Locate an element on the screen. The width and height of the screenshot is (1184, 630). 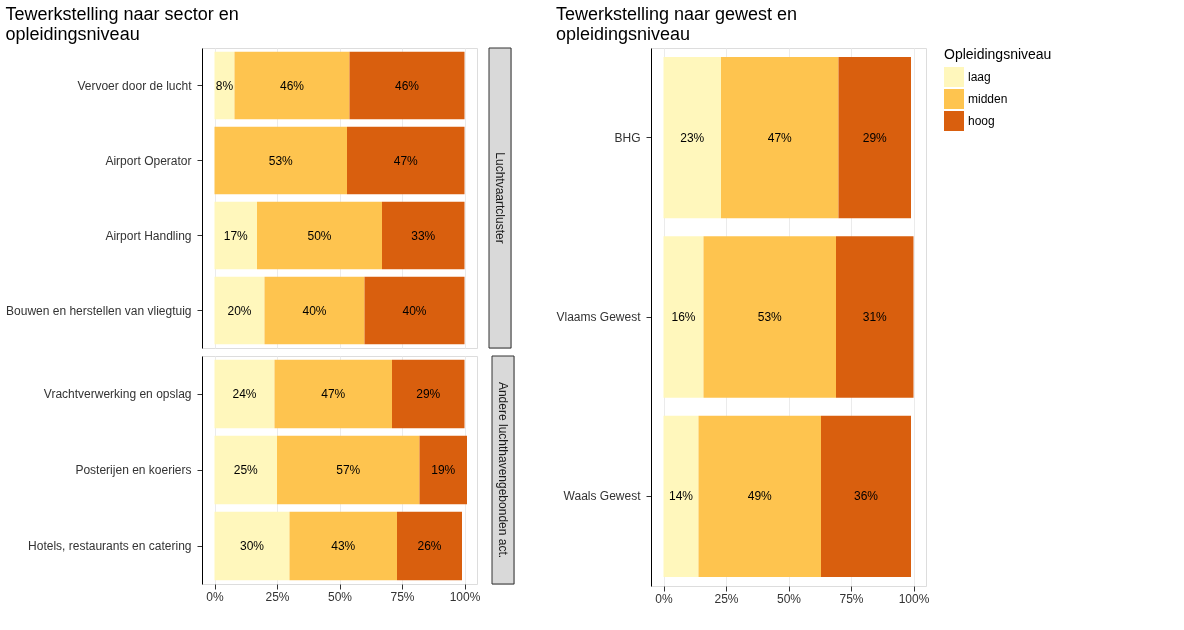
legend-label: hoog is located at coordinates (981, 121).